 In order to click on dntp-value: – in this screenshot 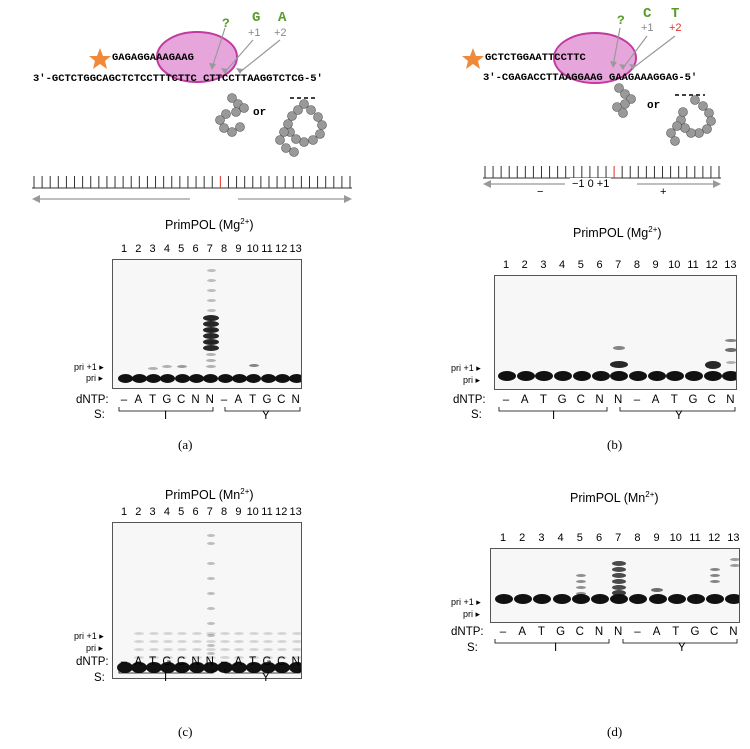, I will do `click(124, 400)`.